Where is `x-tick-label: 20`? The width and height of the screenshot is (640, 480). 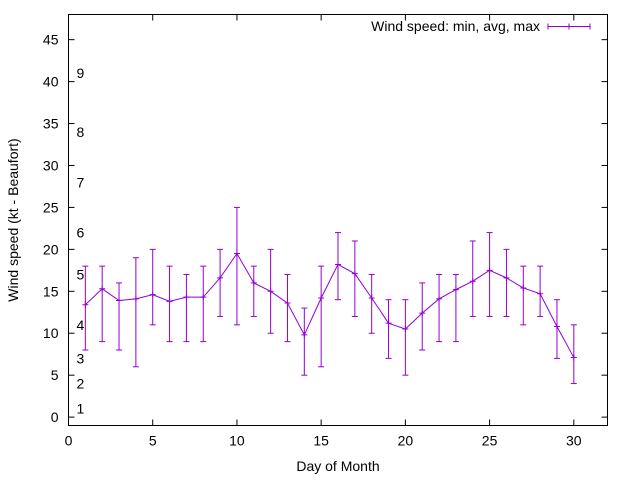
x-tick-label: 20 is located at coordinates (406, 441).